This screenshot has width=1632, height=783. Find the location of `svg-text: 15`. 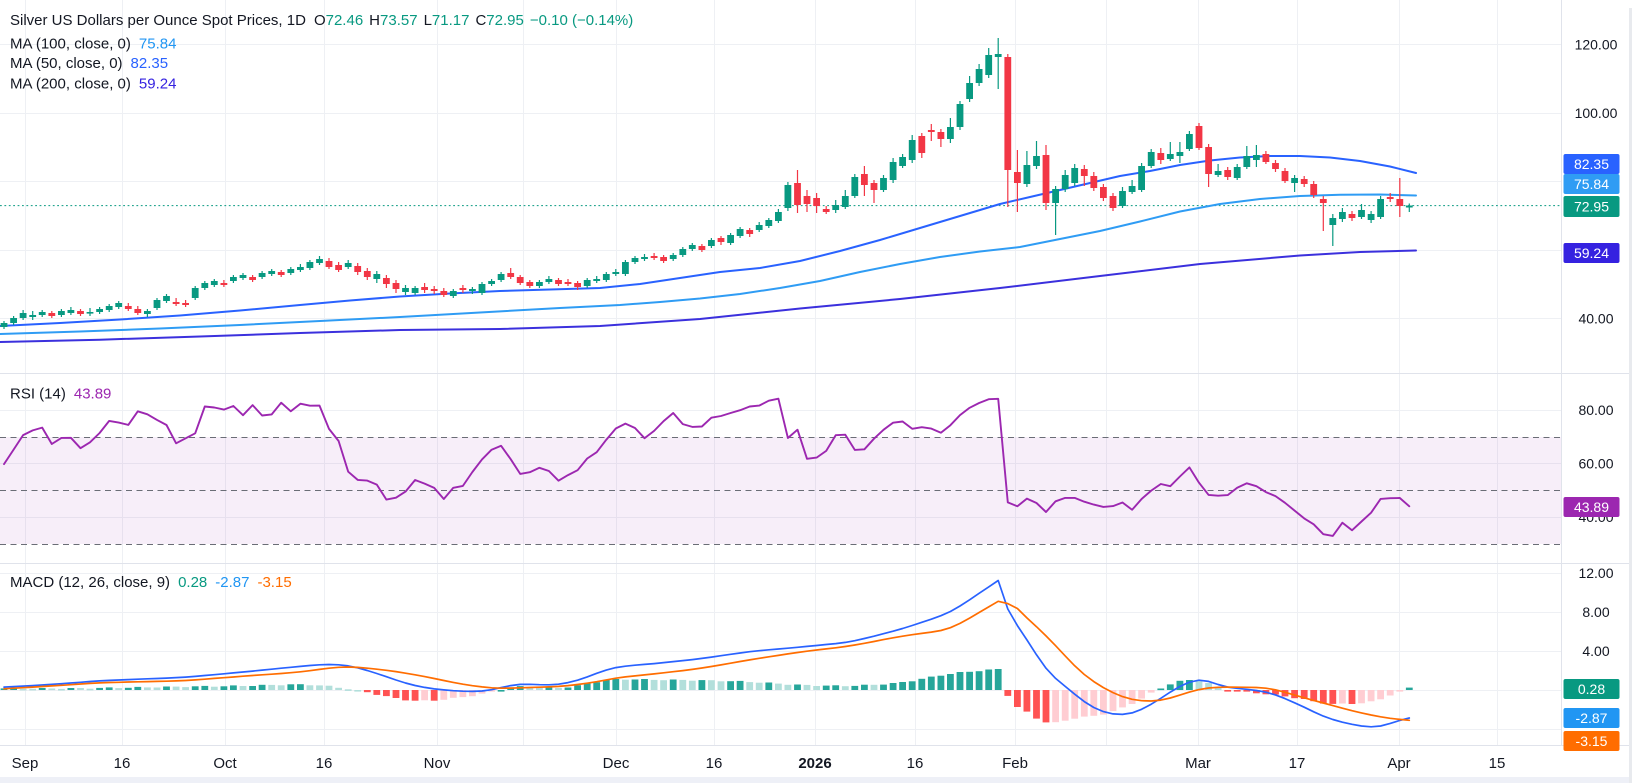

svg-text: 15 is located at coordinates (1497, 763).